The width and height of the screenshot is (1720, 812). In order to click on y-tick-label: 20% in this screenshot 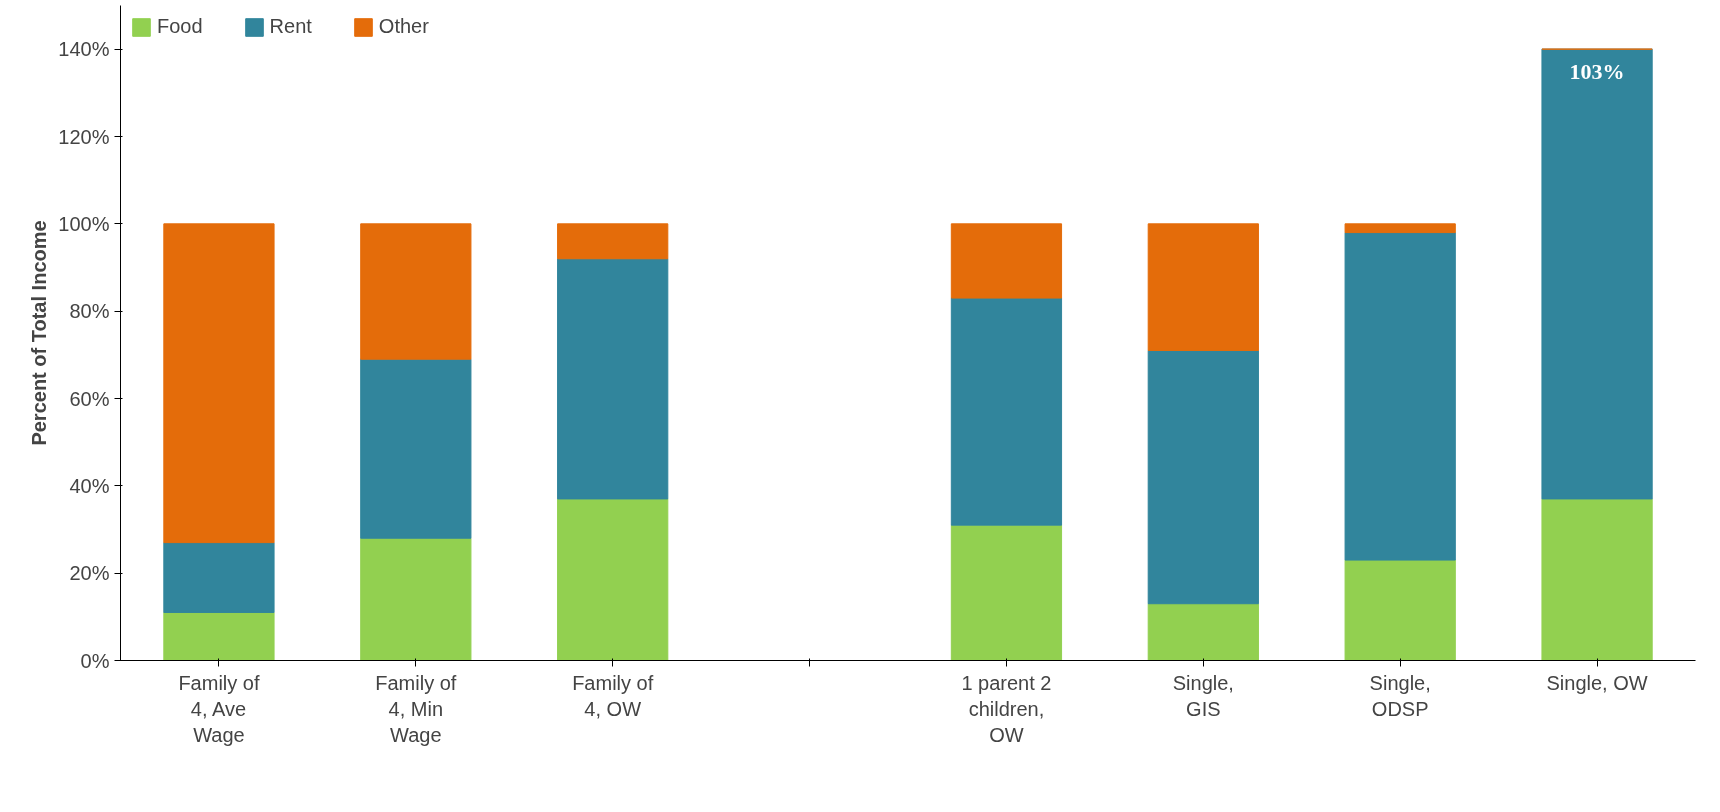, I will do `click(89, 573)`.